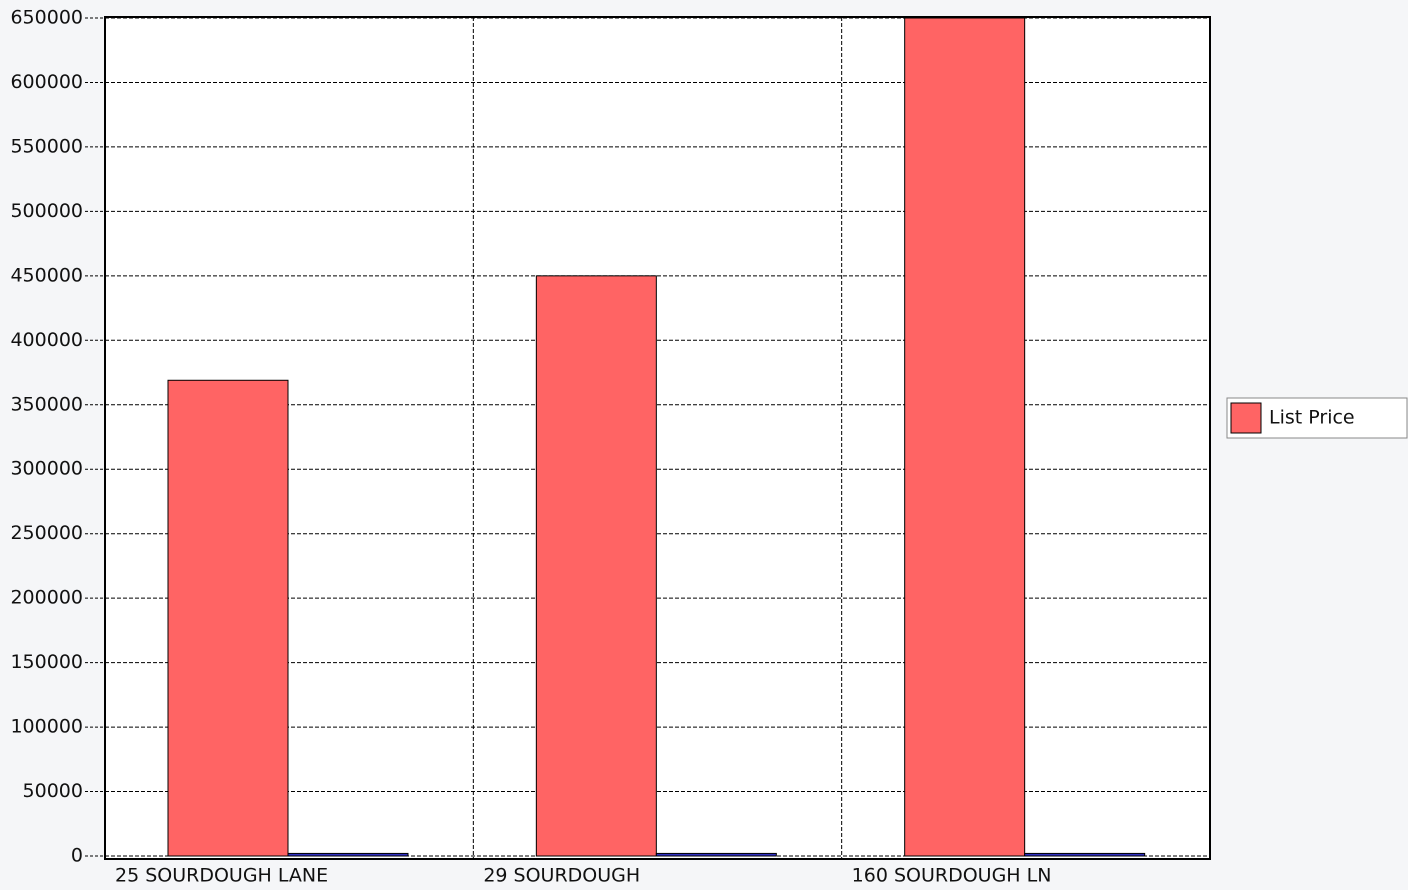  What do you see at coordinates (46, 662) in the screenshot?
I see `y-tick-label: 150000` at bounding box center [46, 662].